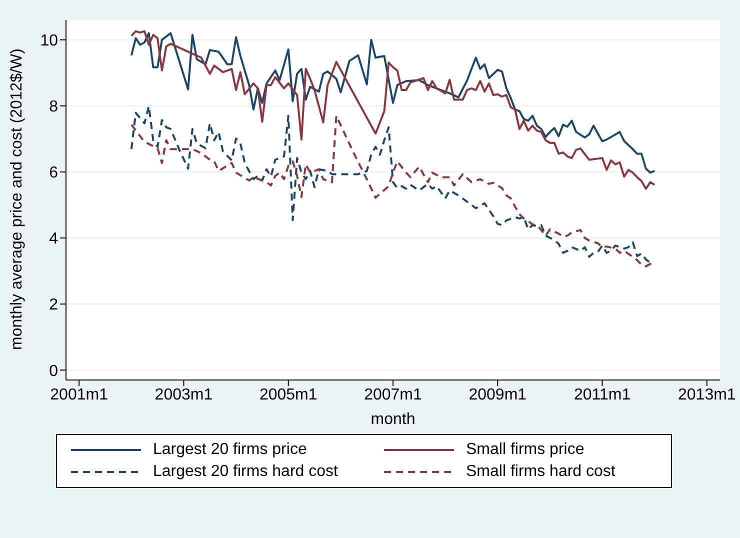 This screenshot has height=538, width=740. I want to click on y-tick-label: 10, so click(49, 41).